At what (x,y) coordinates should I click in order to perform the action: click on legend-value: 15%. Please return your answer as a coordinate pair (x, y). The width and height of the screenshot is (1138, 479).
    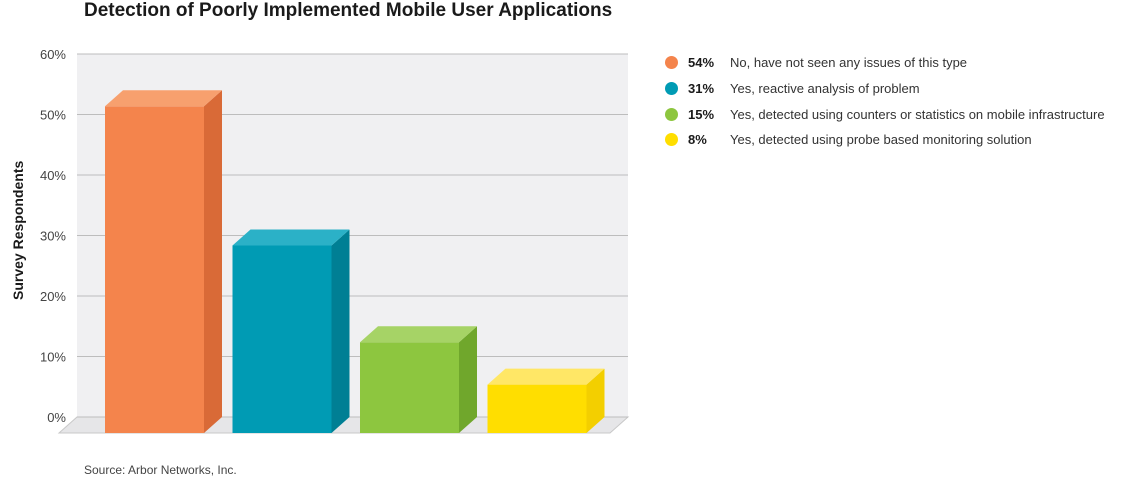
    Looking at the image, I should click on (701, 114).